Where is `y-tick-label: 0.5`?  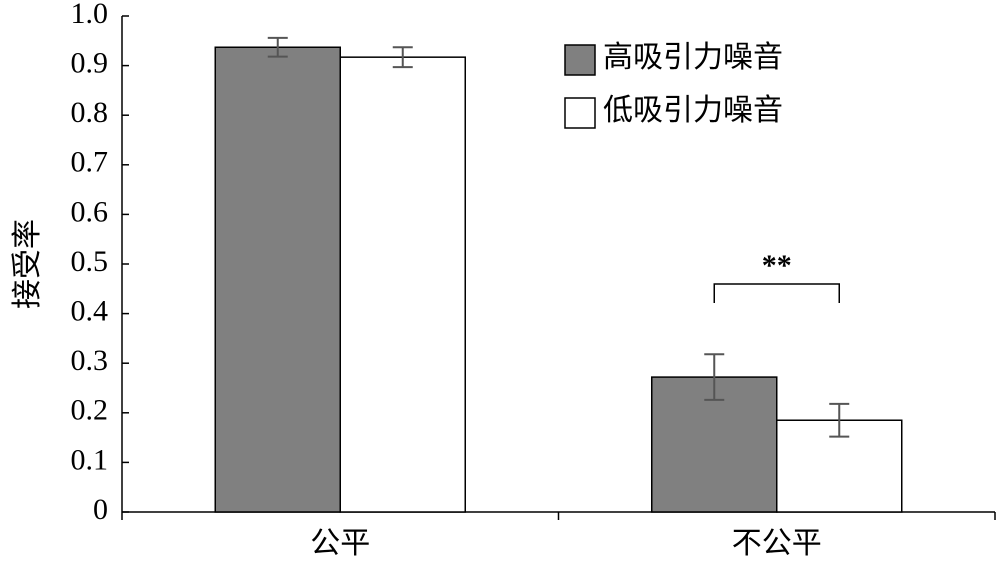
y-tick-label: 0.5 is located at coordinates (90, 261).